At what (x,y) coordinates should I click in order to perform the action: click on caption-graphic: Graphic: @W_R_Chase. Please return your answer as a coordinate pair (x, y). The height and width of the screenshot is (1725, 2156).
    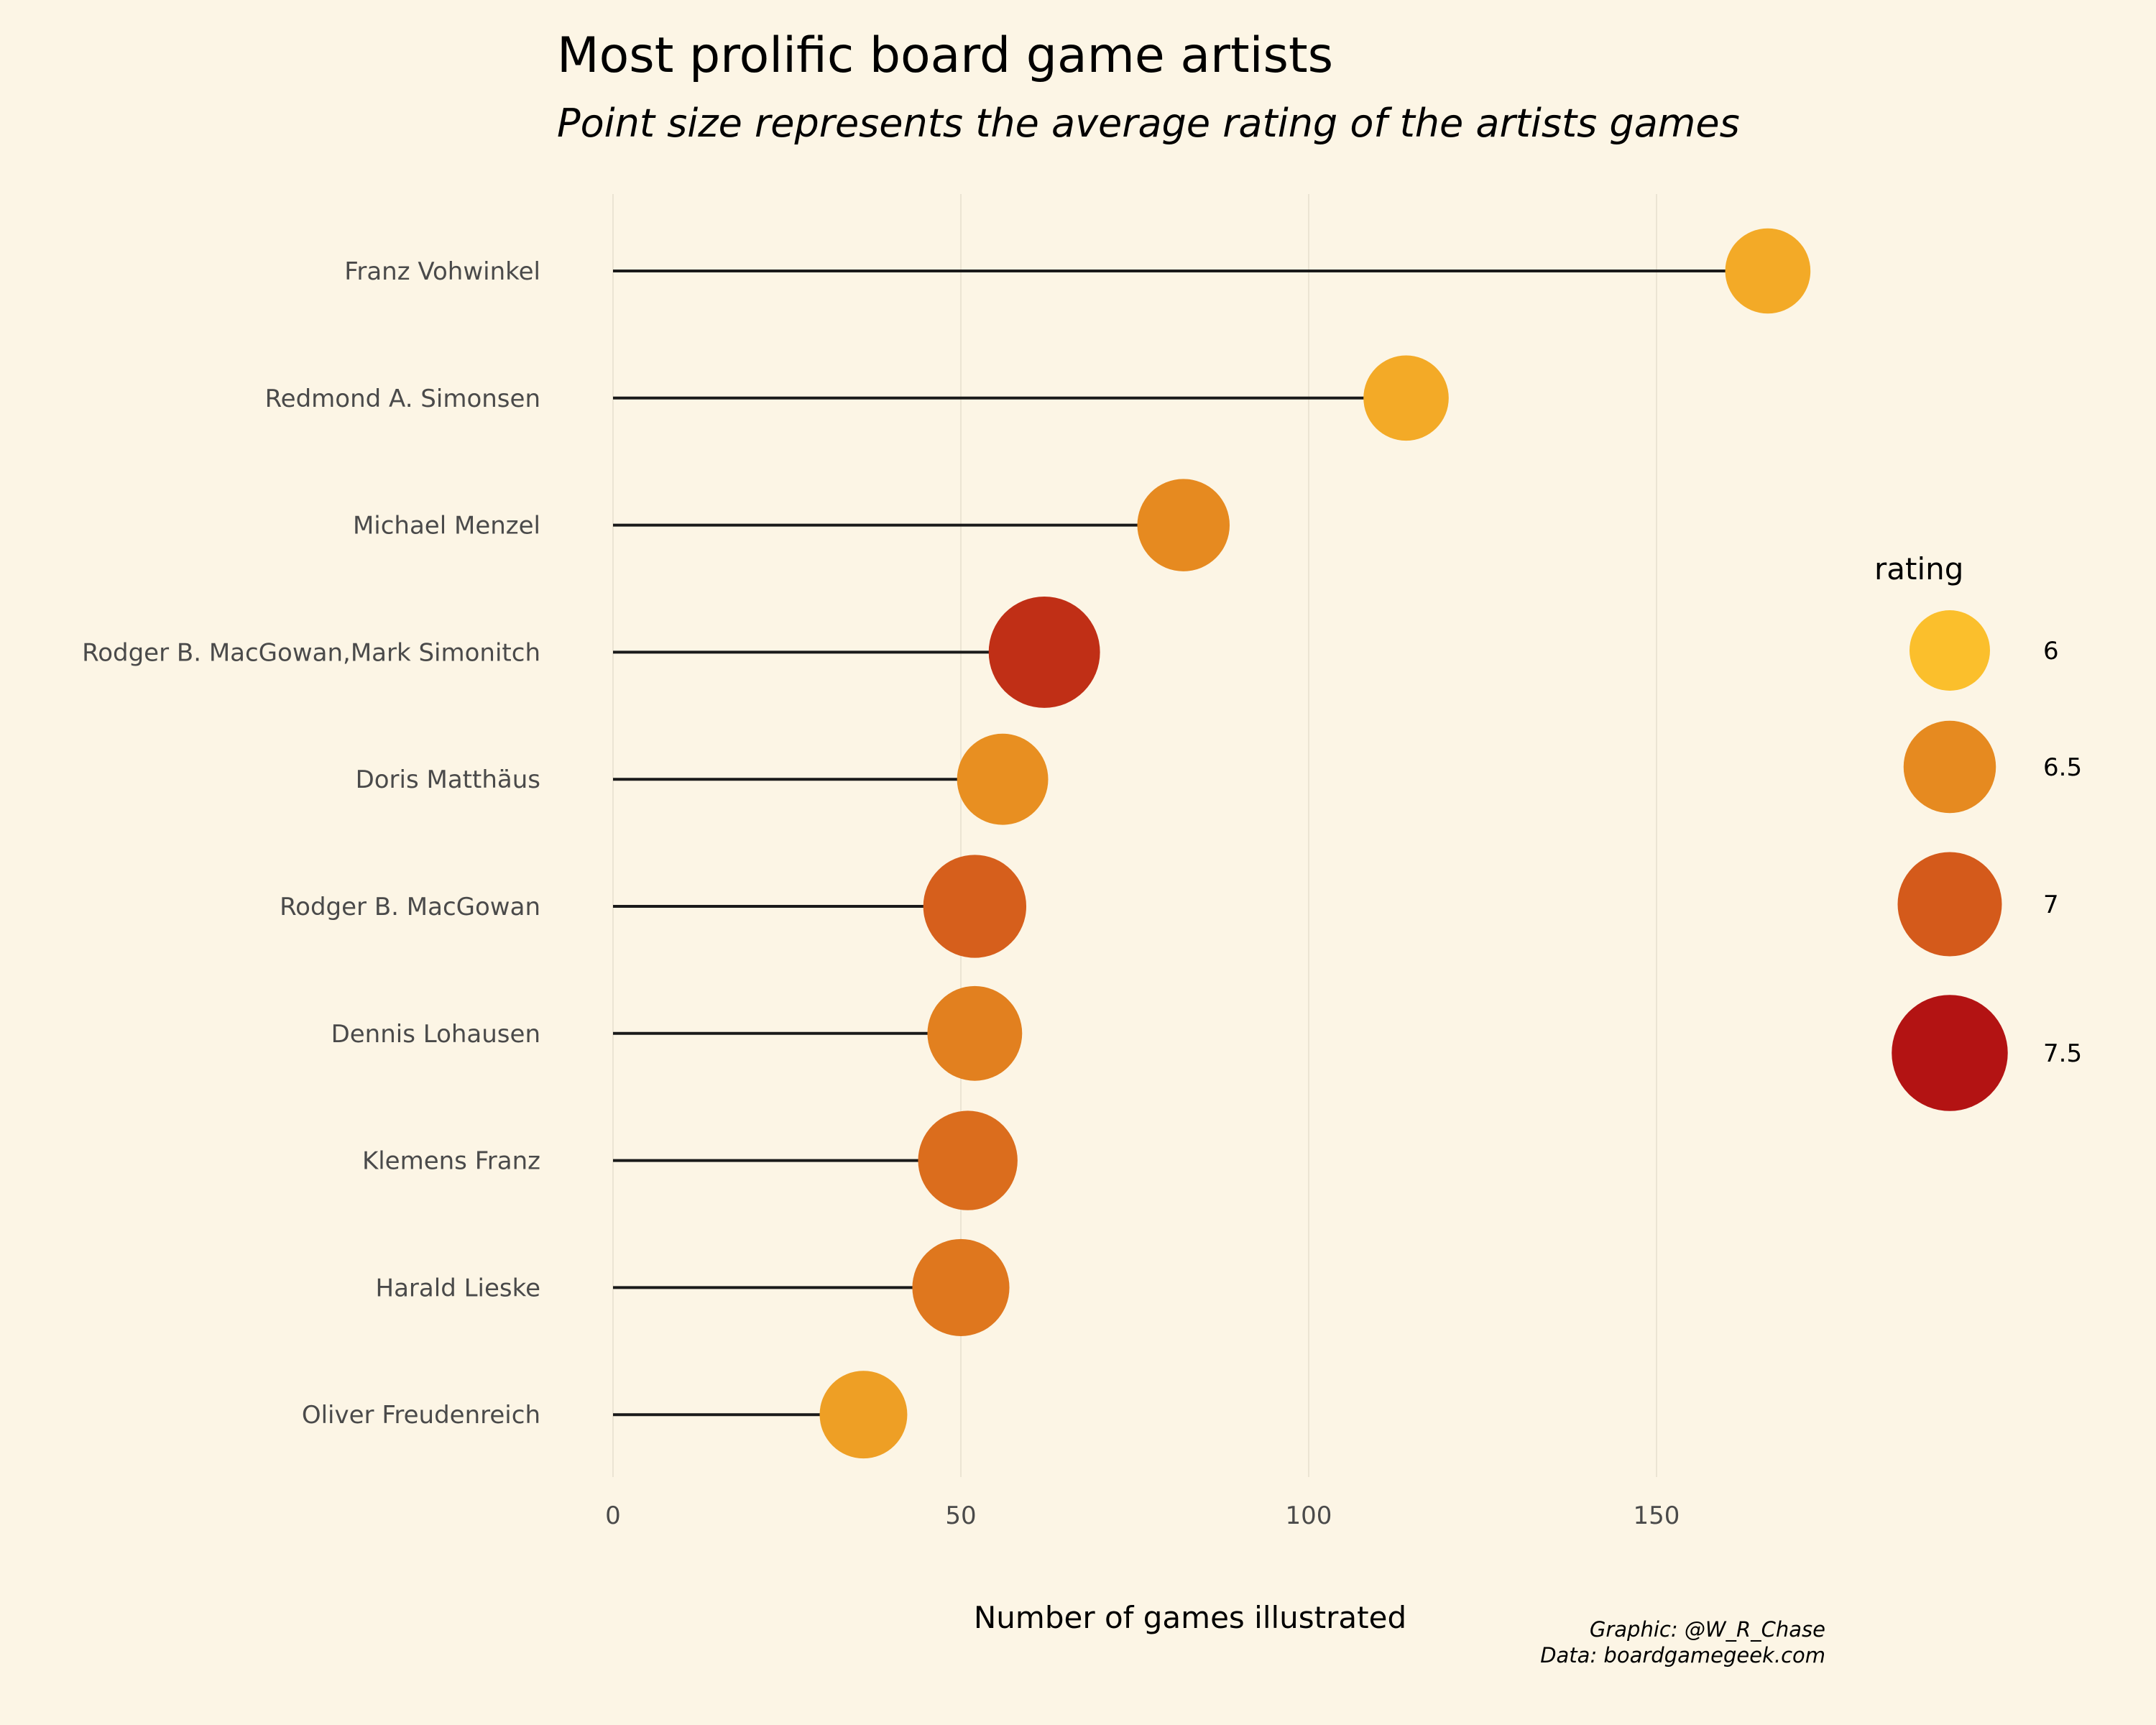
    Looking at the image, I should click on (1707, 1629).